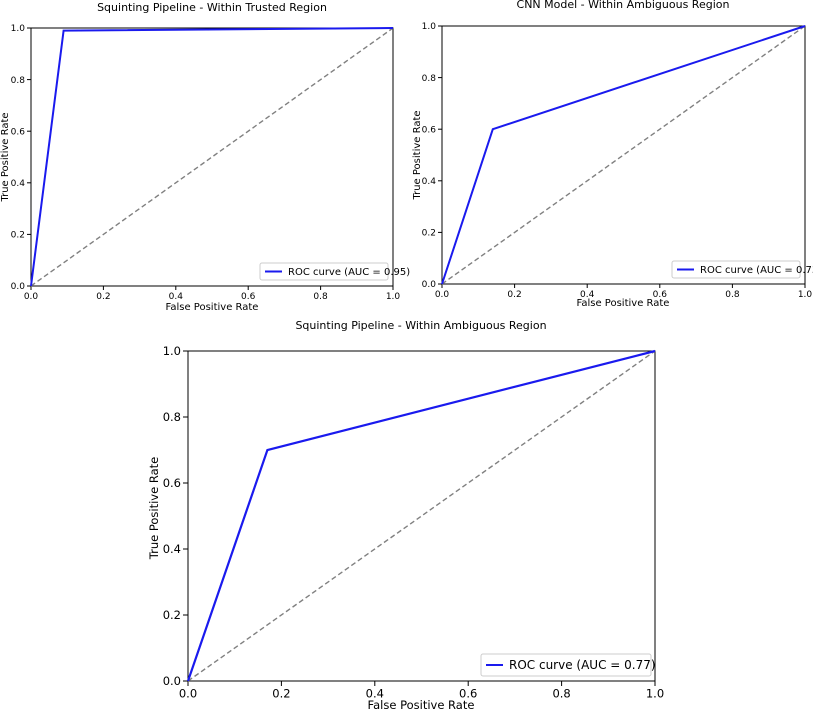 The height and width of the screenshot is (712, 813). I want to click on legend-label: ROC curve (AUC = 0.95), so click(349, 272).